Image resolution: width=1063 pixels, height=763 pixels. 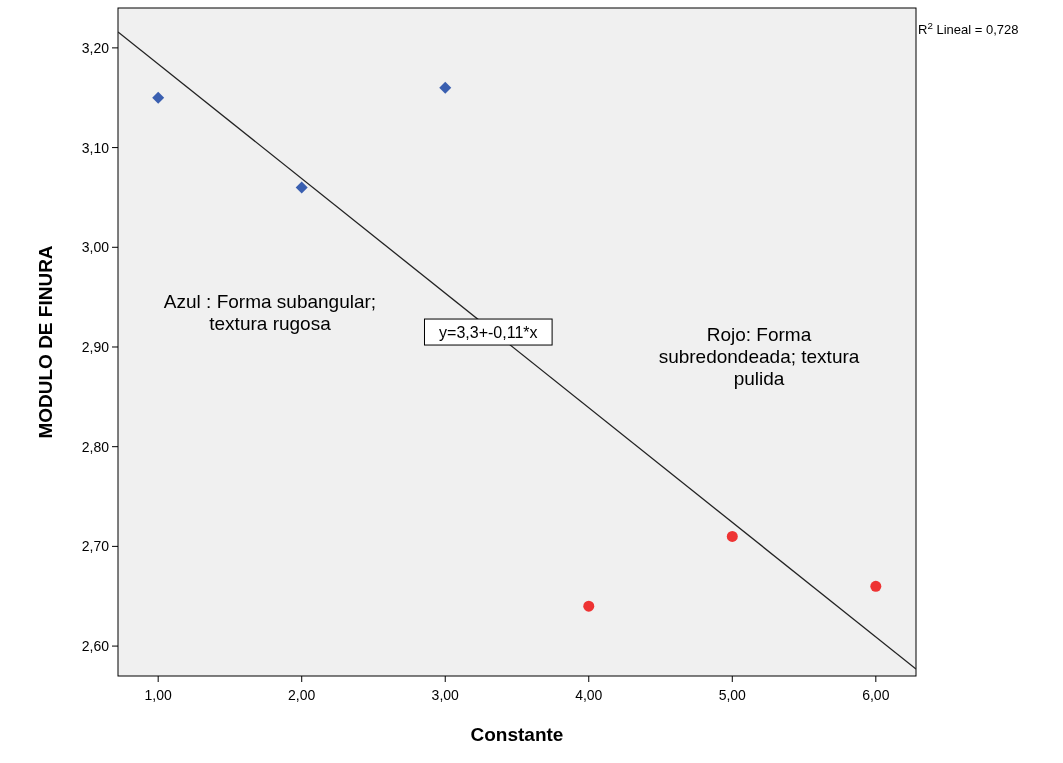 What do you see at coordinates (968, 28) in the screenshot?
I see `text: R$^{2}$ Lineal = 0,728` at bounding box center [968, 28].